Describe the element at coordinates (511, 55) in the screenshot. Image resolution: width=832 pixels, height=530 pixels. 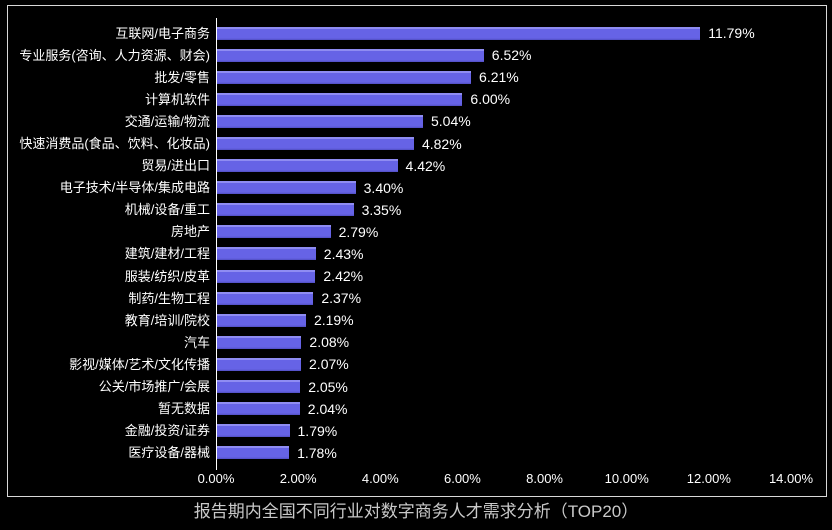
I see `value-label: 6.52%` at that location.